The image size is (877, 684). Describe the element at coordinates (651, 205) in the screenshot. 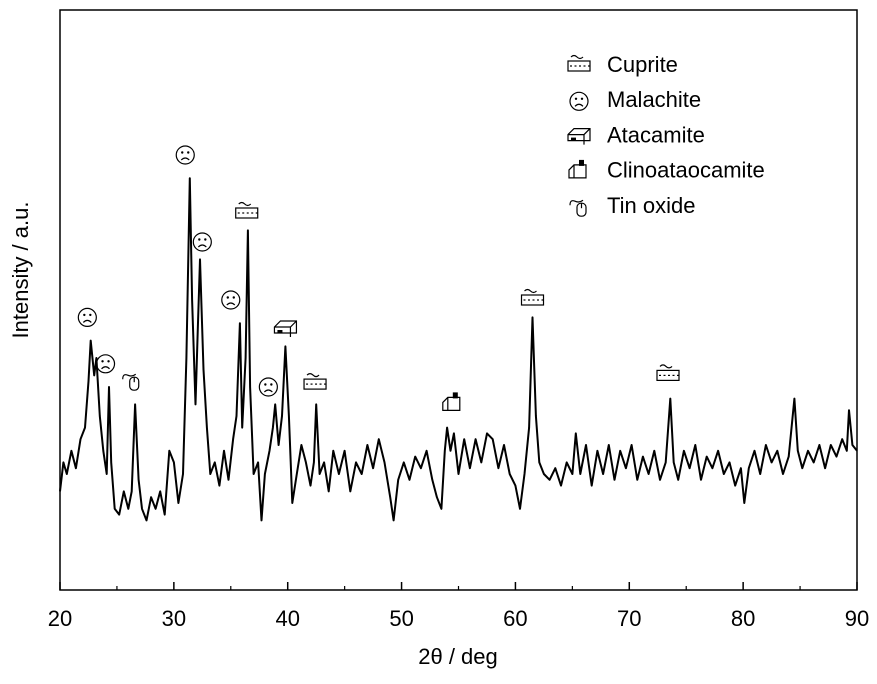

I see `legend-label: Tin oxide` at that location.